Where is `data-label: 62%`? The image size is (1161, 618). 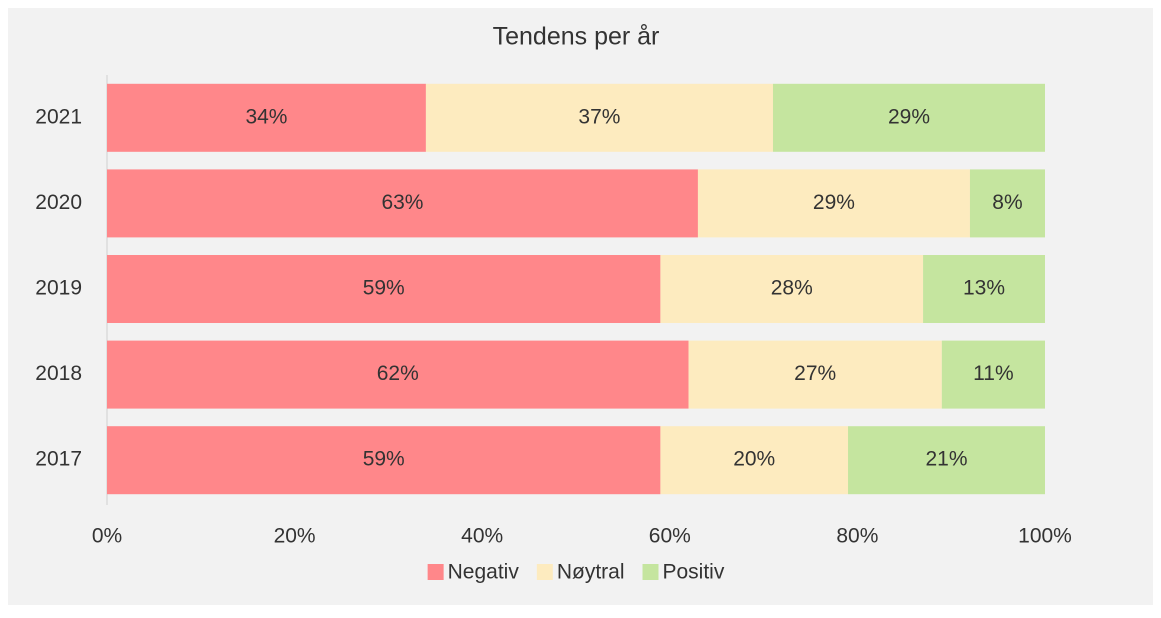 data-label: 62% is located at coordinates (398, 373).